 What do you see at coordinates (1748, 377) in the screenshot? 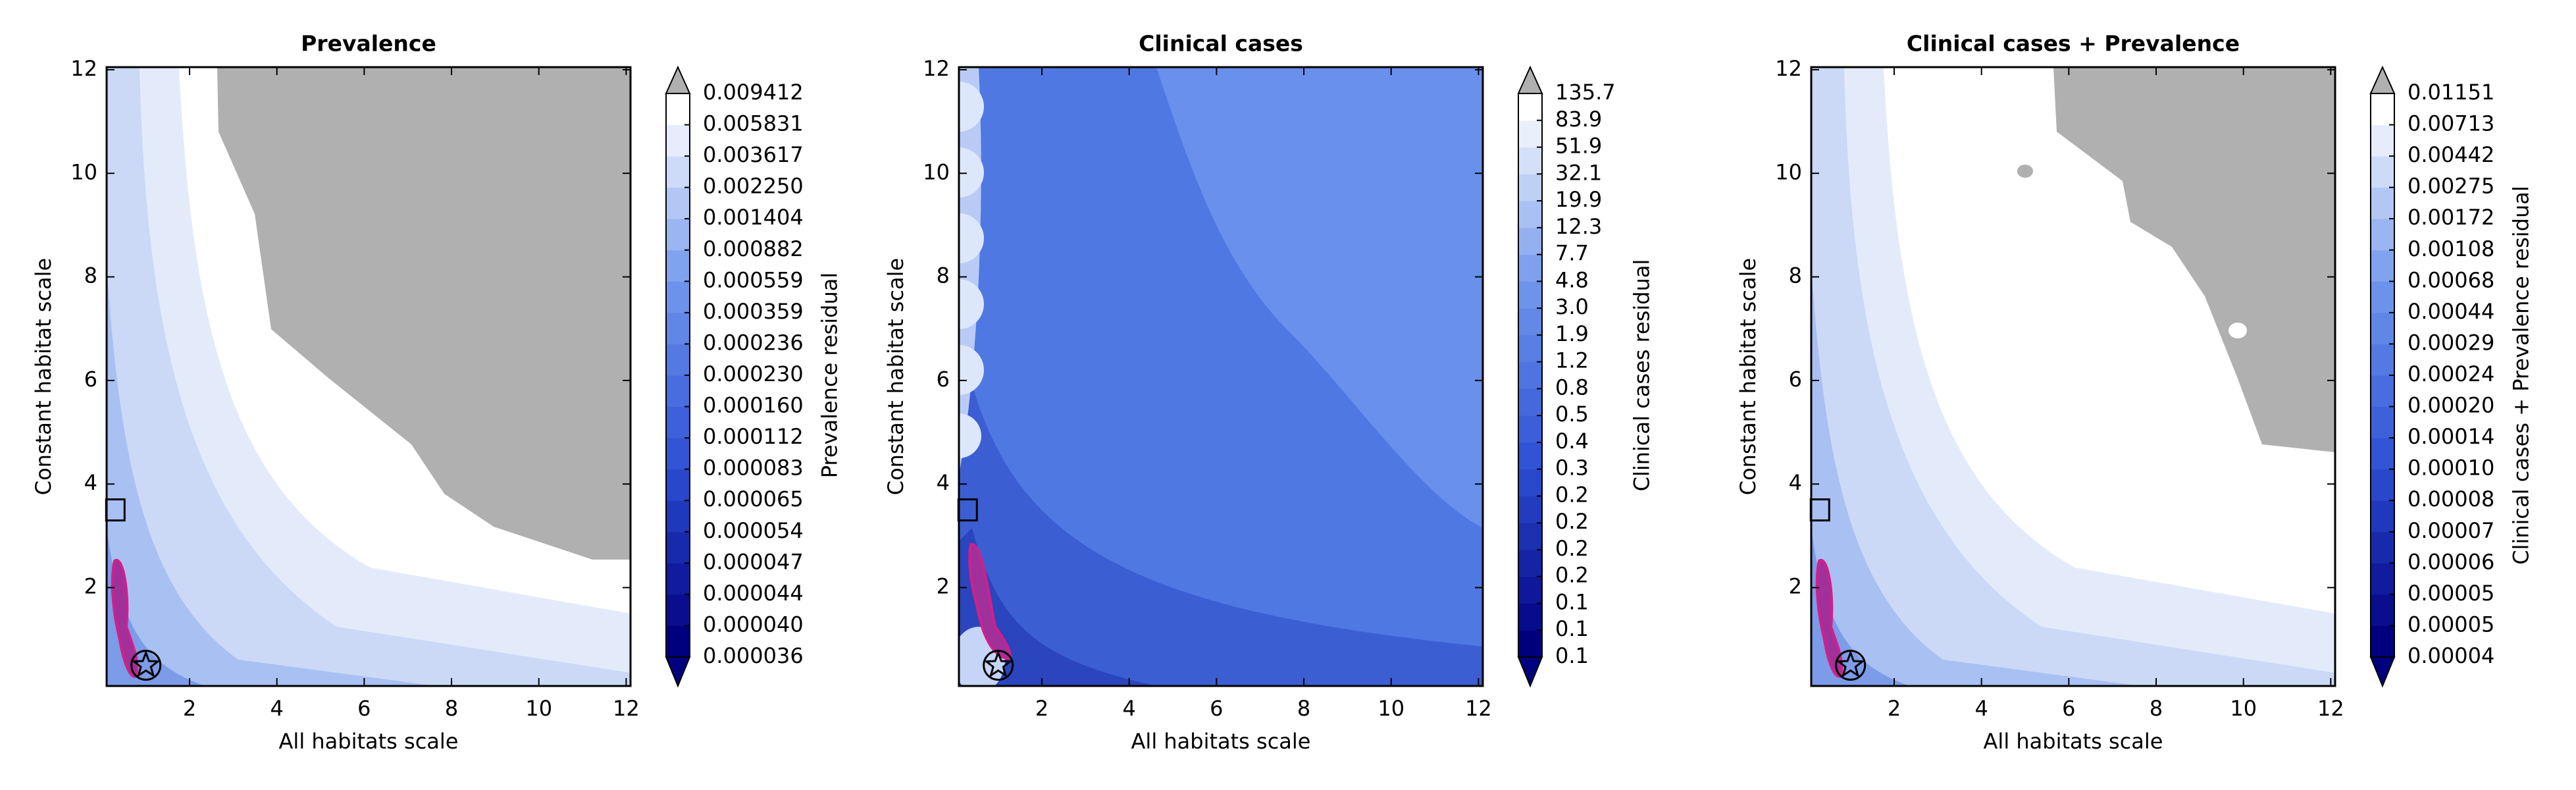
I see `y-axis-label: Constant habitat scale` at bounding box center [1748, 377].